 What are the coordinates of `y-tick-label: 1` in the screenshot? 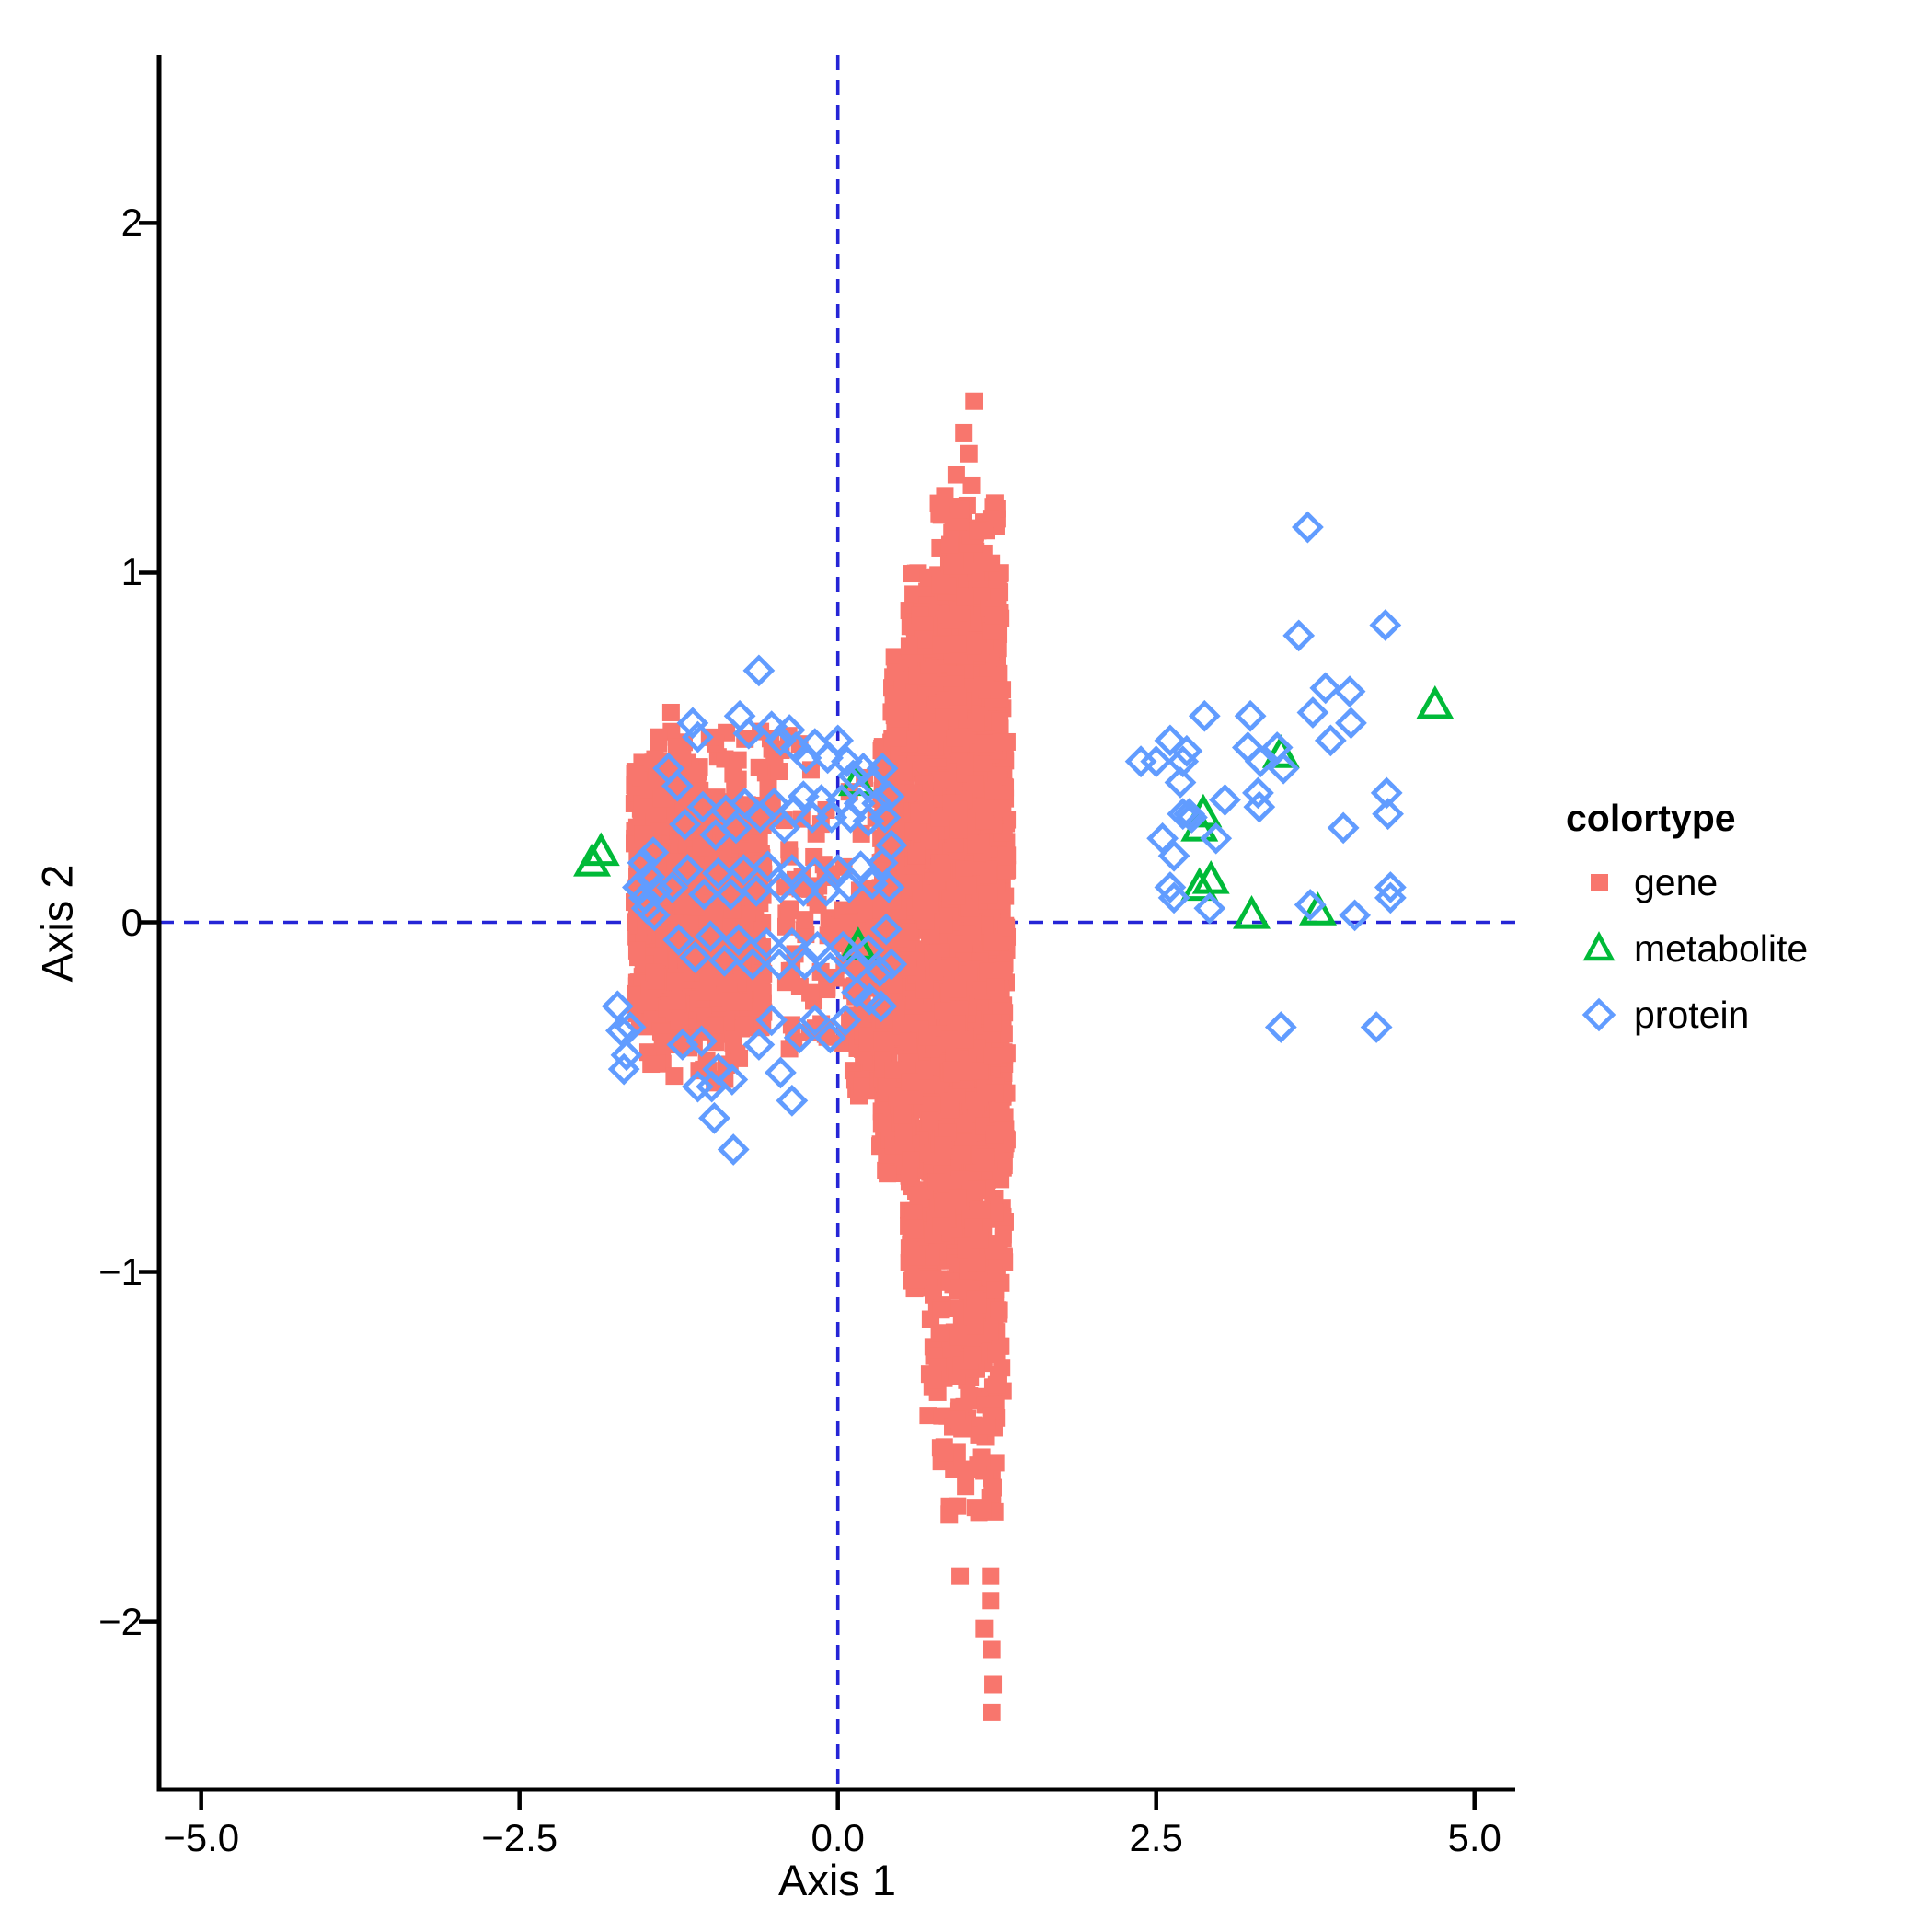 It's located at (132, 572).